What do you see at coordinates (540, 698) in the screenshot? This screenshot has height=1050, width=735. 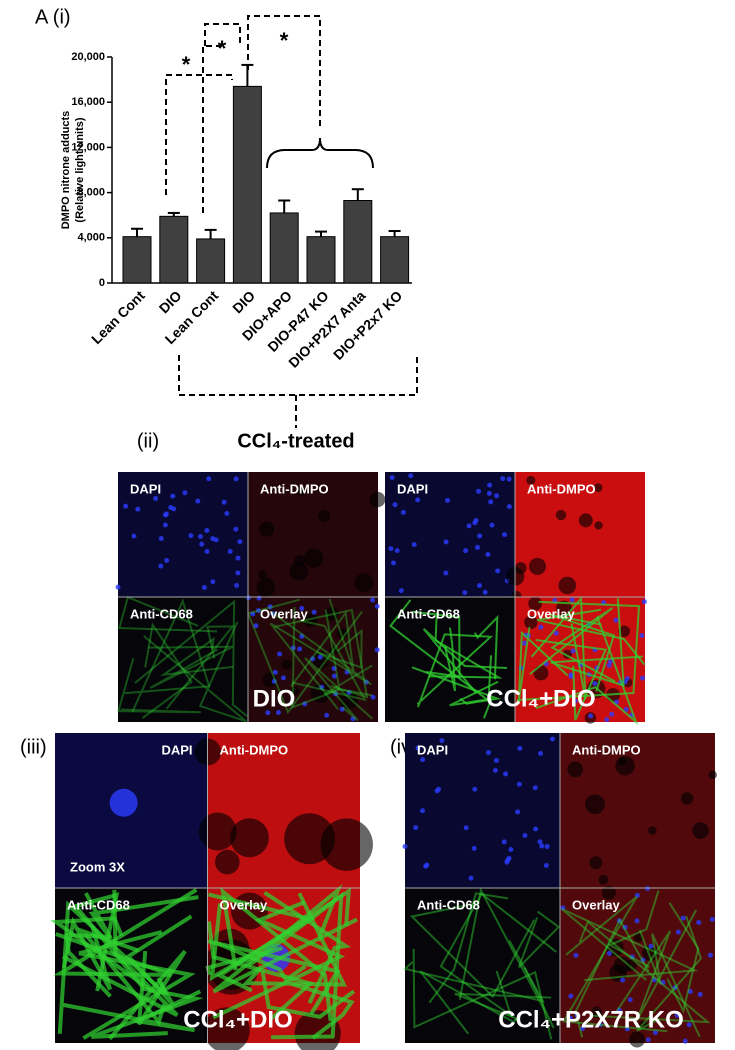 I see `image-title: CCl₄+DIO` at bounding box center [540, 698].